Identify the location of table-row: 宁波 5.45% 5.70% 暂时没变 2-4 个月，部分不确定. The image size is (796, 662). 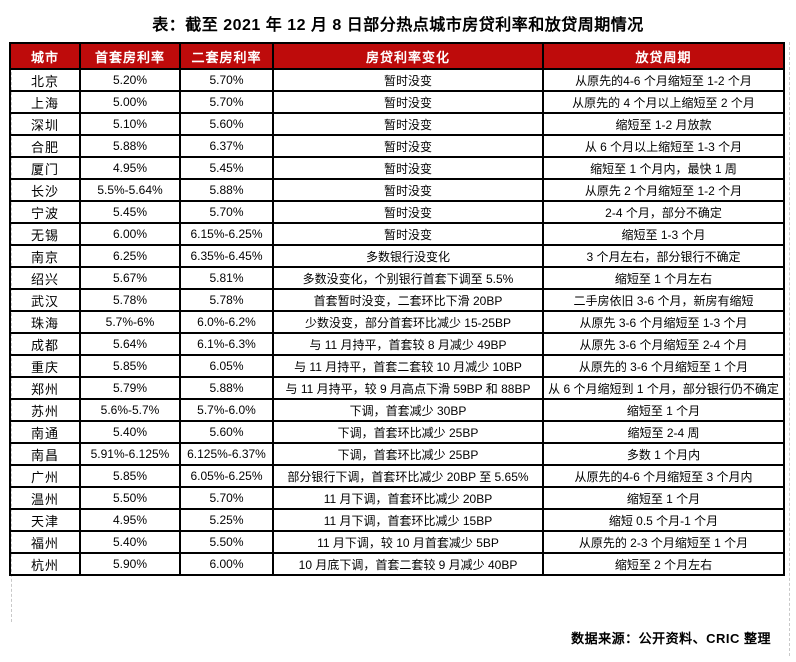
(397, 212).